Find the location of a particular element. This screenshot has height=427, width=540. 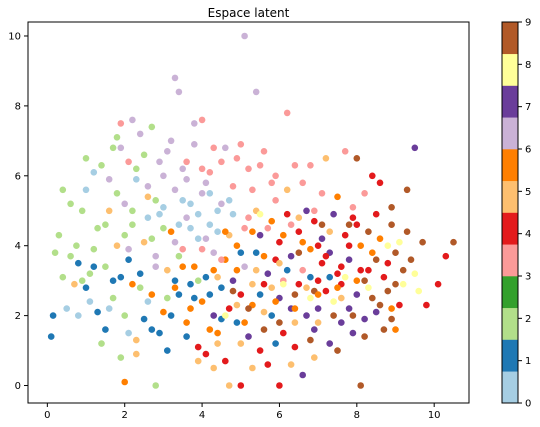

y-tick-label: 10 is located at coordinates (14, 36).